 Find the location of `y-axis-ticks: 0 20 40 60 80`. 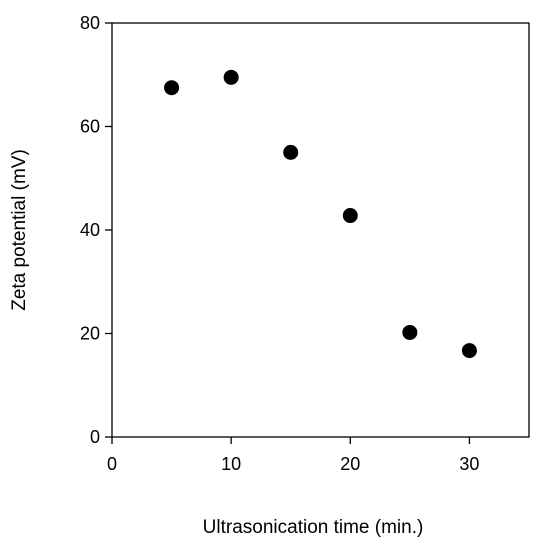

y-axis-ticks: 0 20 40 60 80 is located at coordinates (96, 230).